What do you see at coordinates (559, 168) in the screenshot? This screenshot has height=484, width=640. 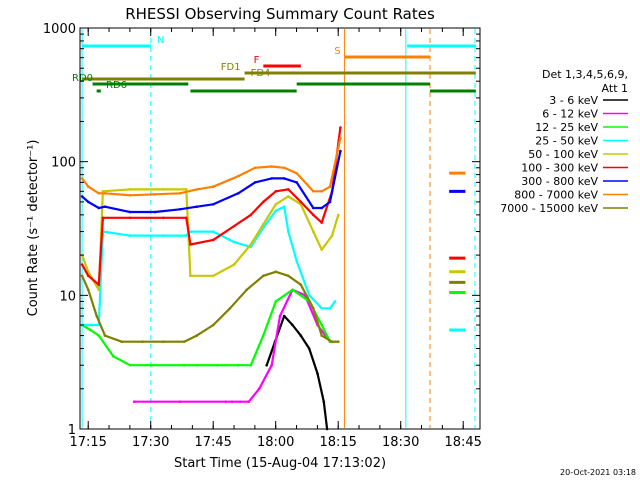 I see `legend-label-6: 100 - 300 keV` at bounding box center [559, 168].